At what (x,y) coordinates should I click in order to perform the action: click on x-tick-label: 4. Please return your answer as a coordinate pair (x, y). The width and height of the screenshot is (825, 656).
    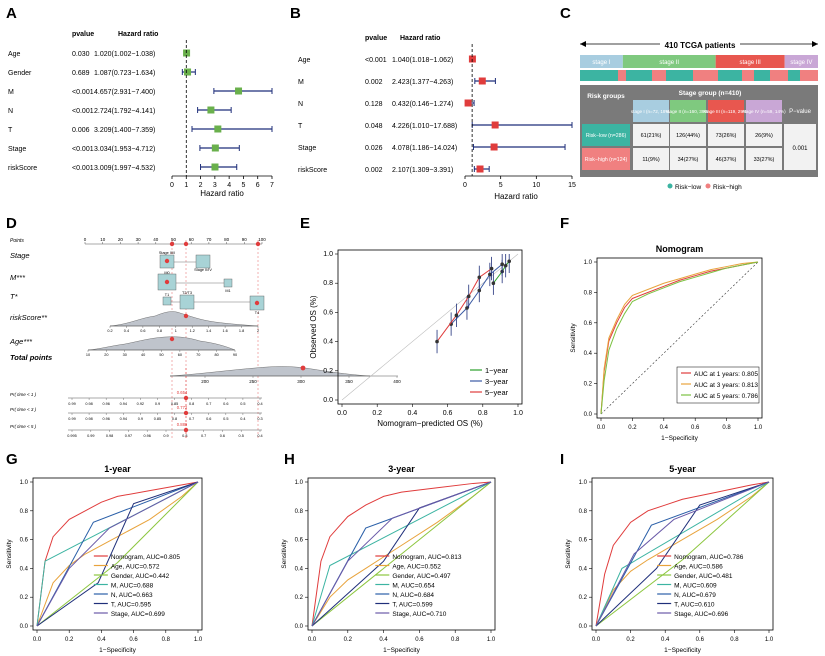
    Looking at the image, I should click on (229, 185).